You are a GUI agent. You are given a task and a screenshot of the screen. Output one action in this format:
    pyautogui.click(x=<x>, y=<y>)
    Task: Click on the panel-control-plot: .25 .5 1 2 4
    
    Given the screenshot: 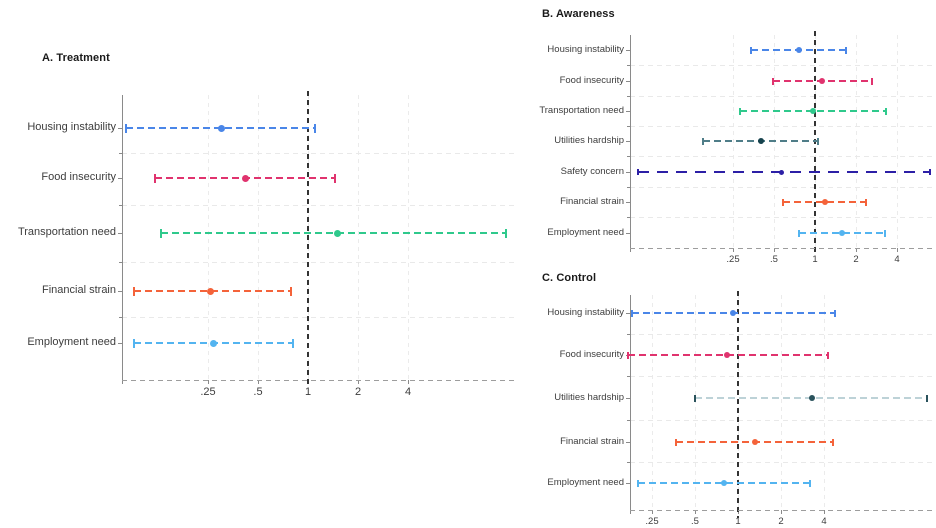 What is the action you would take?
    pyautogui.click(x=780, y=409)
    